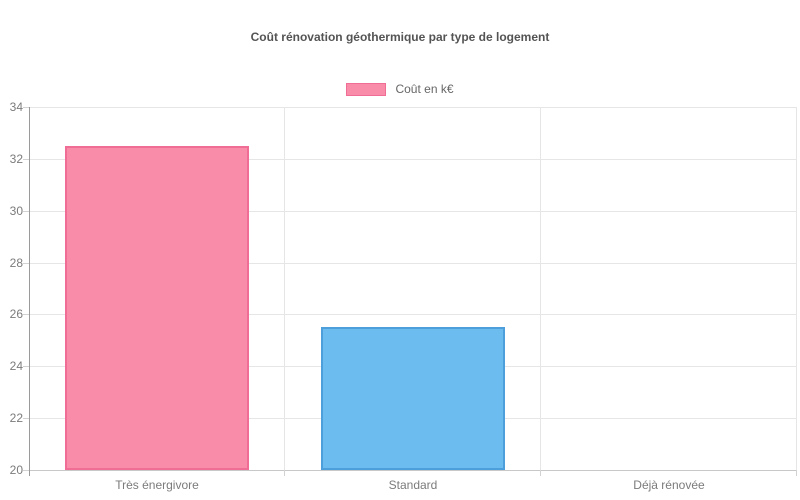 This screenshot has height=500, width=800. What do you see at coordinates (157, 485) in the screenshot?
I see `x-axis-category-label: Très énergivore` at bounding box center [157, 485].